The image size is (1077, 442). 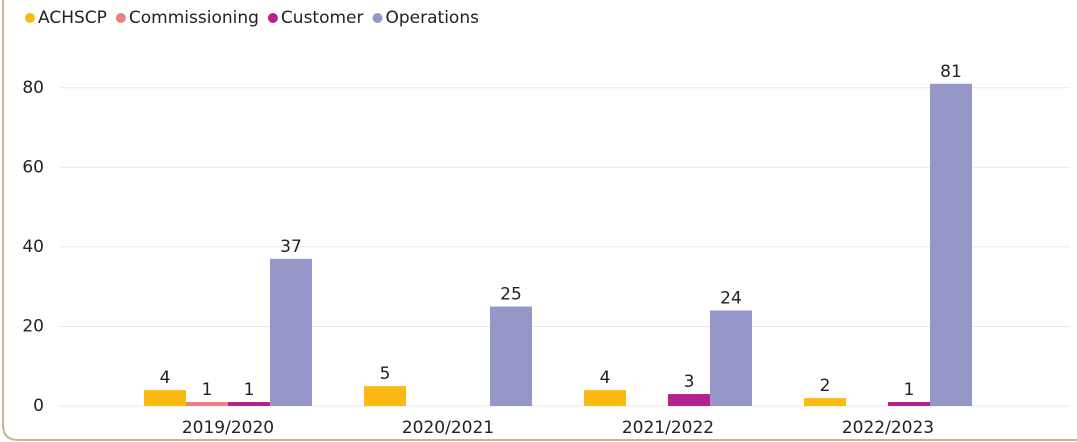 What do you see at coordinates (825, 386) in the screenshot?
I see `value-label: 2` at bounding box center [825, 386].